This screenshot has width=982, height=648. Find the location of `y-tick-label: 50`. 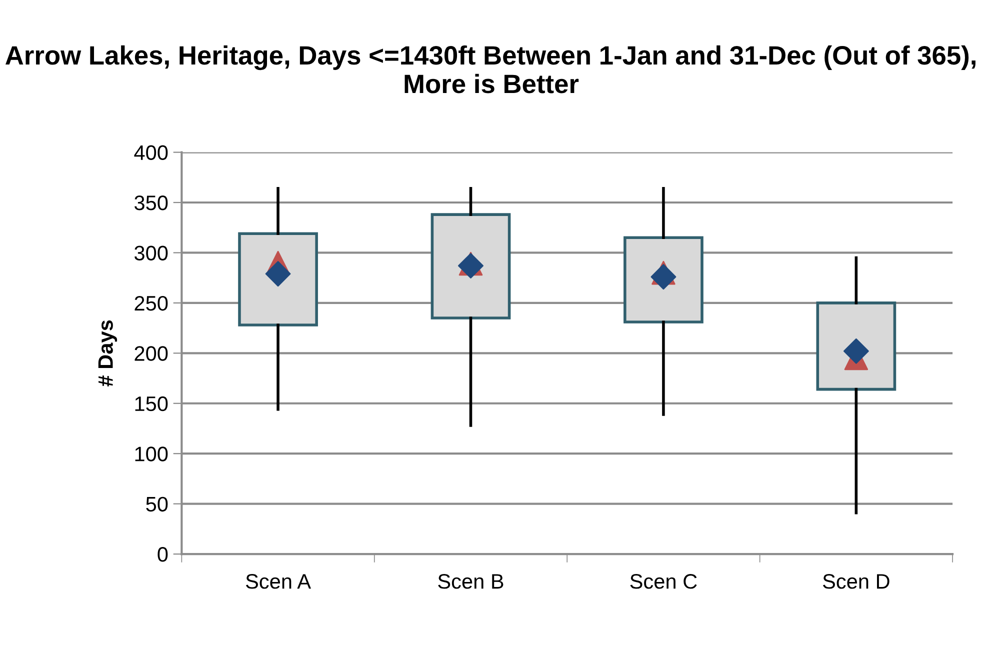

y-tick-label: 50 is located at coordinates (157, 504).